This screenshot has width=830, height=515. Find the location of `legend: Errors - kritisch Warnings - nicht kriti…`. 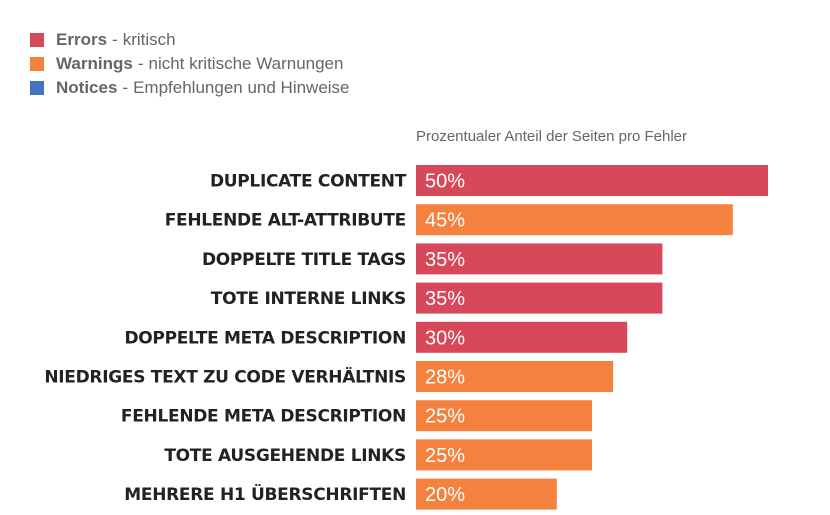

legend: Errors - kritisch Warnings - nicht kriti… is located at coordinates (190, 64).